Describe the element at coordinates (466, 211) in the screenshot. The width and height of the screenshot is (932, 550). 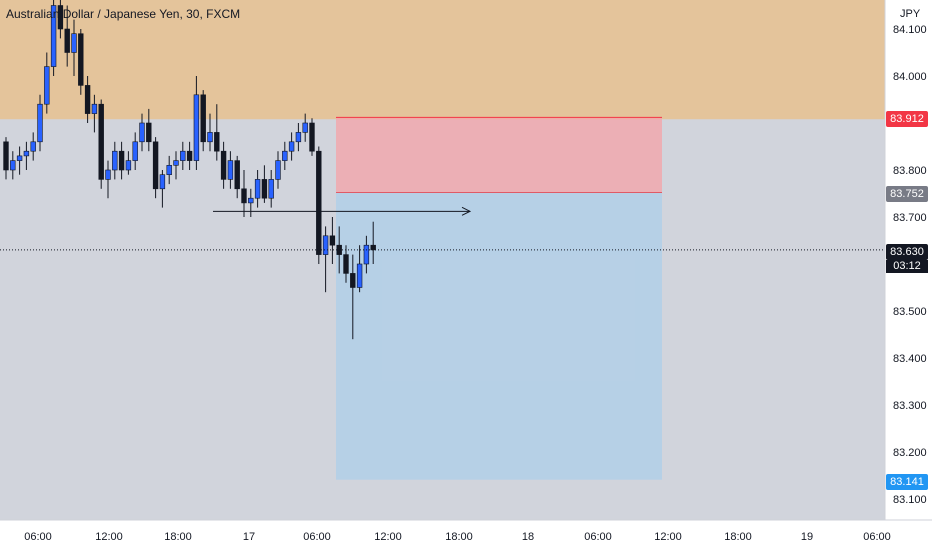
I see `ray-arrow-head` at that location.